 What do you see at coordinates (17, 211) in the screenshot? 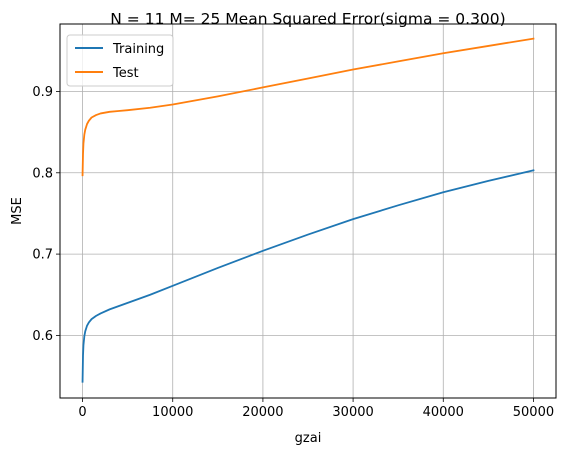
I see `y-axis-label: MSE` at bounding box center [17, 211].